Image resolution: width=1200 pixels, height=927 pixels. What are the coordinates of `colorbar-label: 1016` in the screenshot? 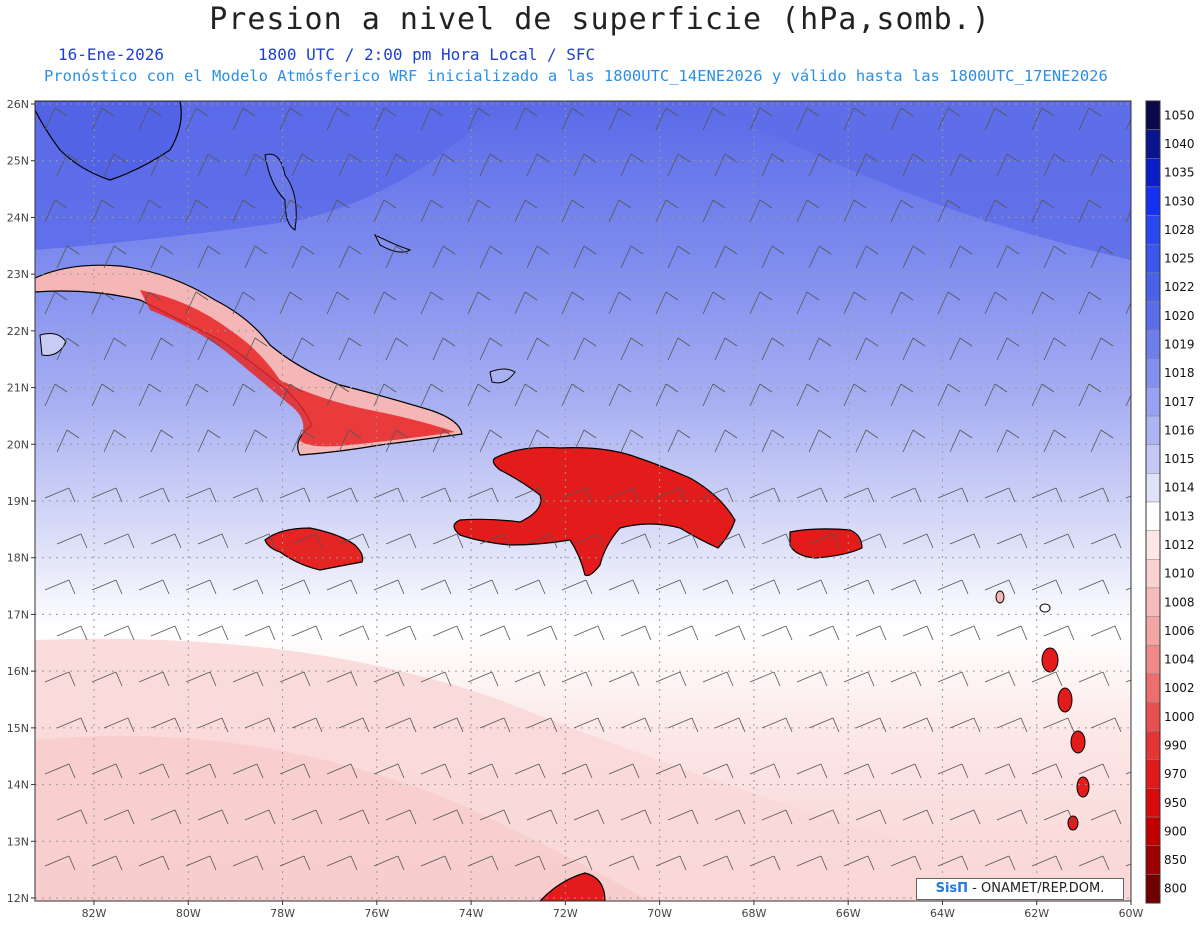 It's located at (1179, 430).